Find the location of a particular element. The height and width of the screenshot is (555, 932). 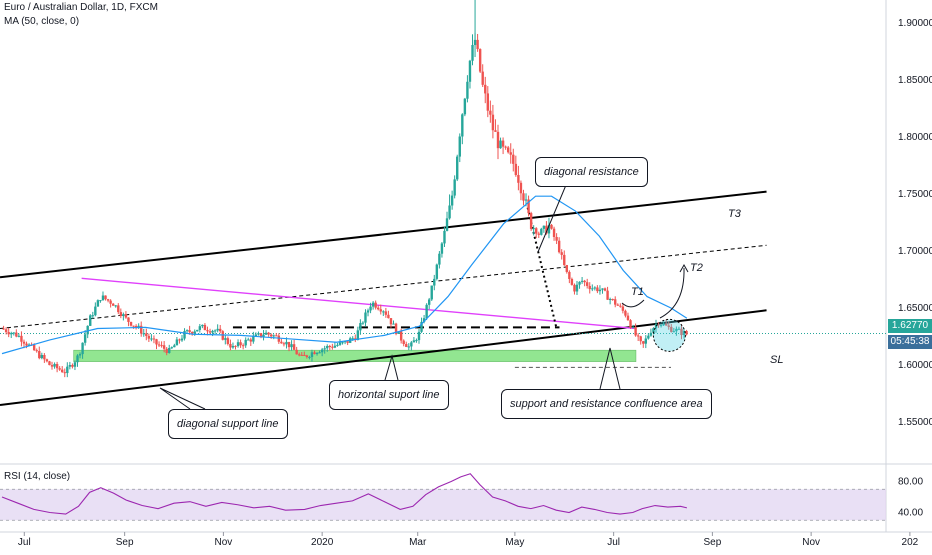

y-tick-label: 1.75000 is located at coordinates (915, 194).